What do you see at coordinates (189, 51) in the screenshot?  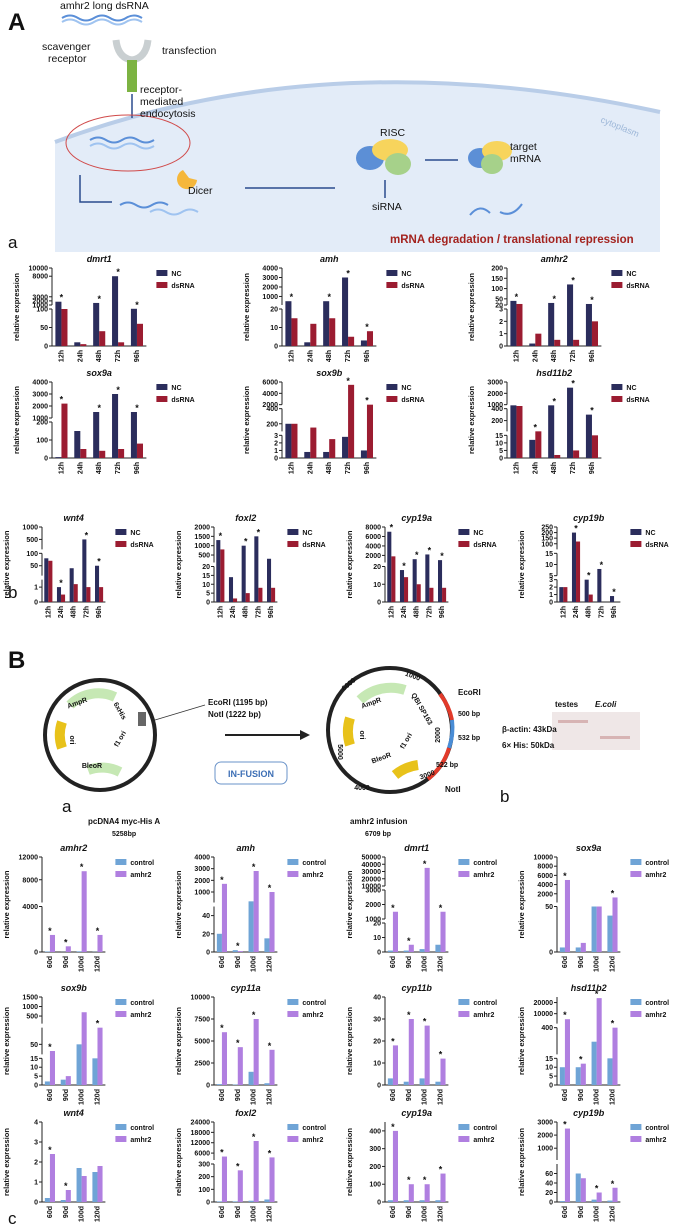 I see `label: transfection` at bounding box center [189, 51].